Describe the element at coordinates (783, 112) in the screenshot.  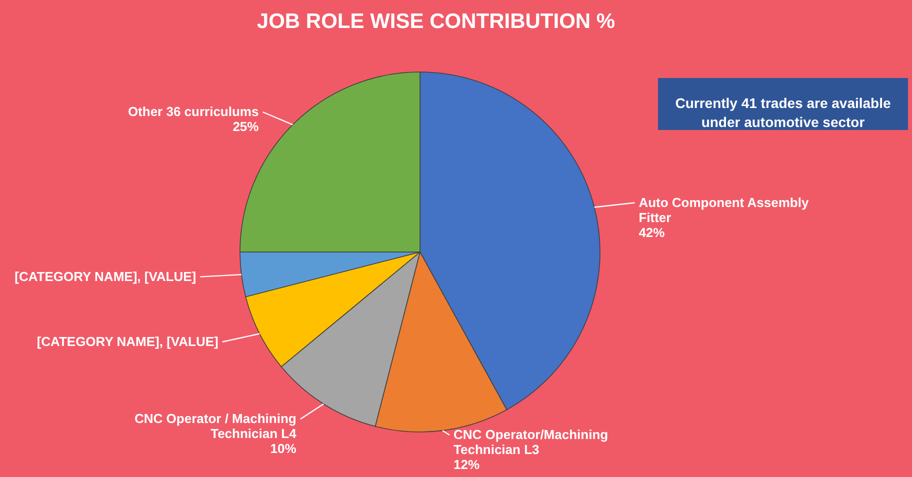
I see `text: Currently 41 trades are available under automotive sector` at that location.